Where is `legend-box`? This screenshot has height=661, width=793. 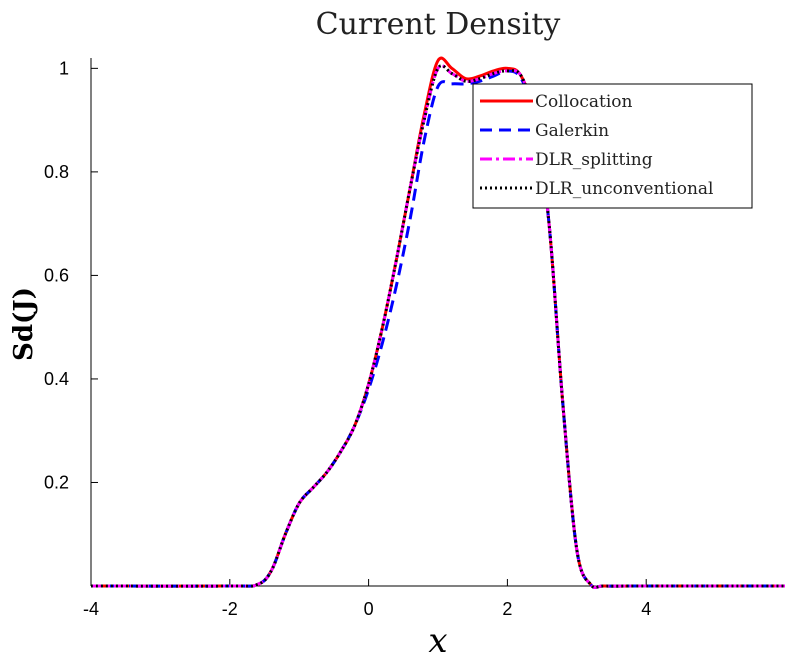
legend-box is located at coordinates (612, 146).